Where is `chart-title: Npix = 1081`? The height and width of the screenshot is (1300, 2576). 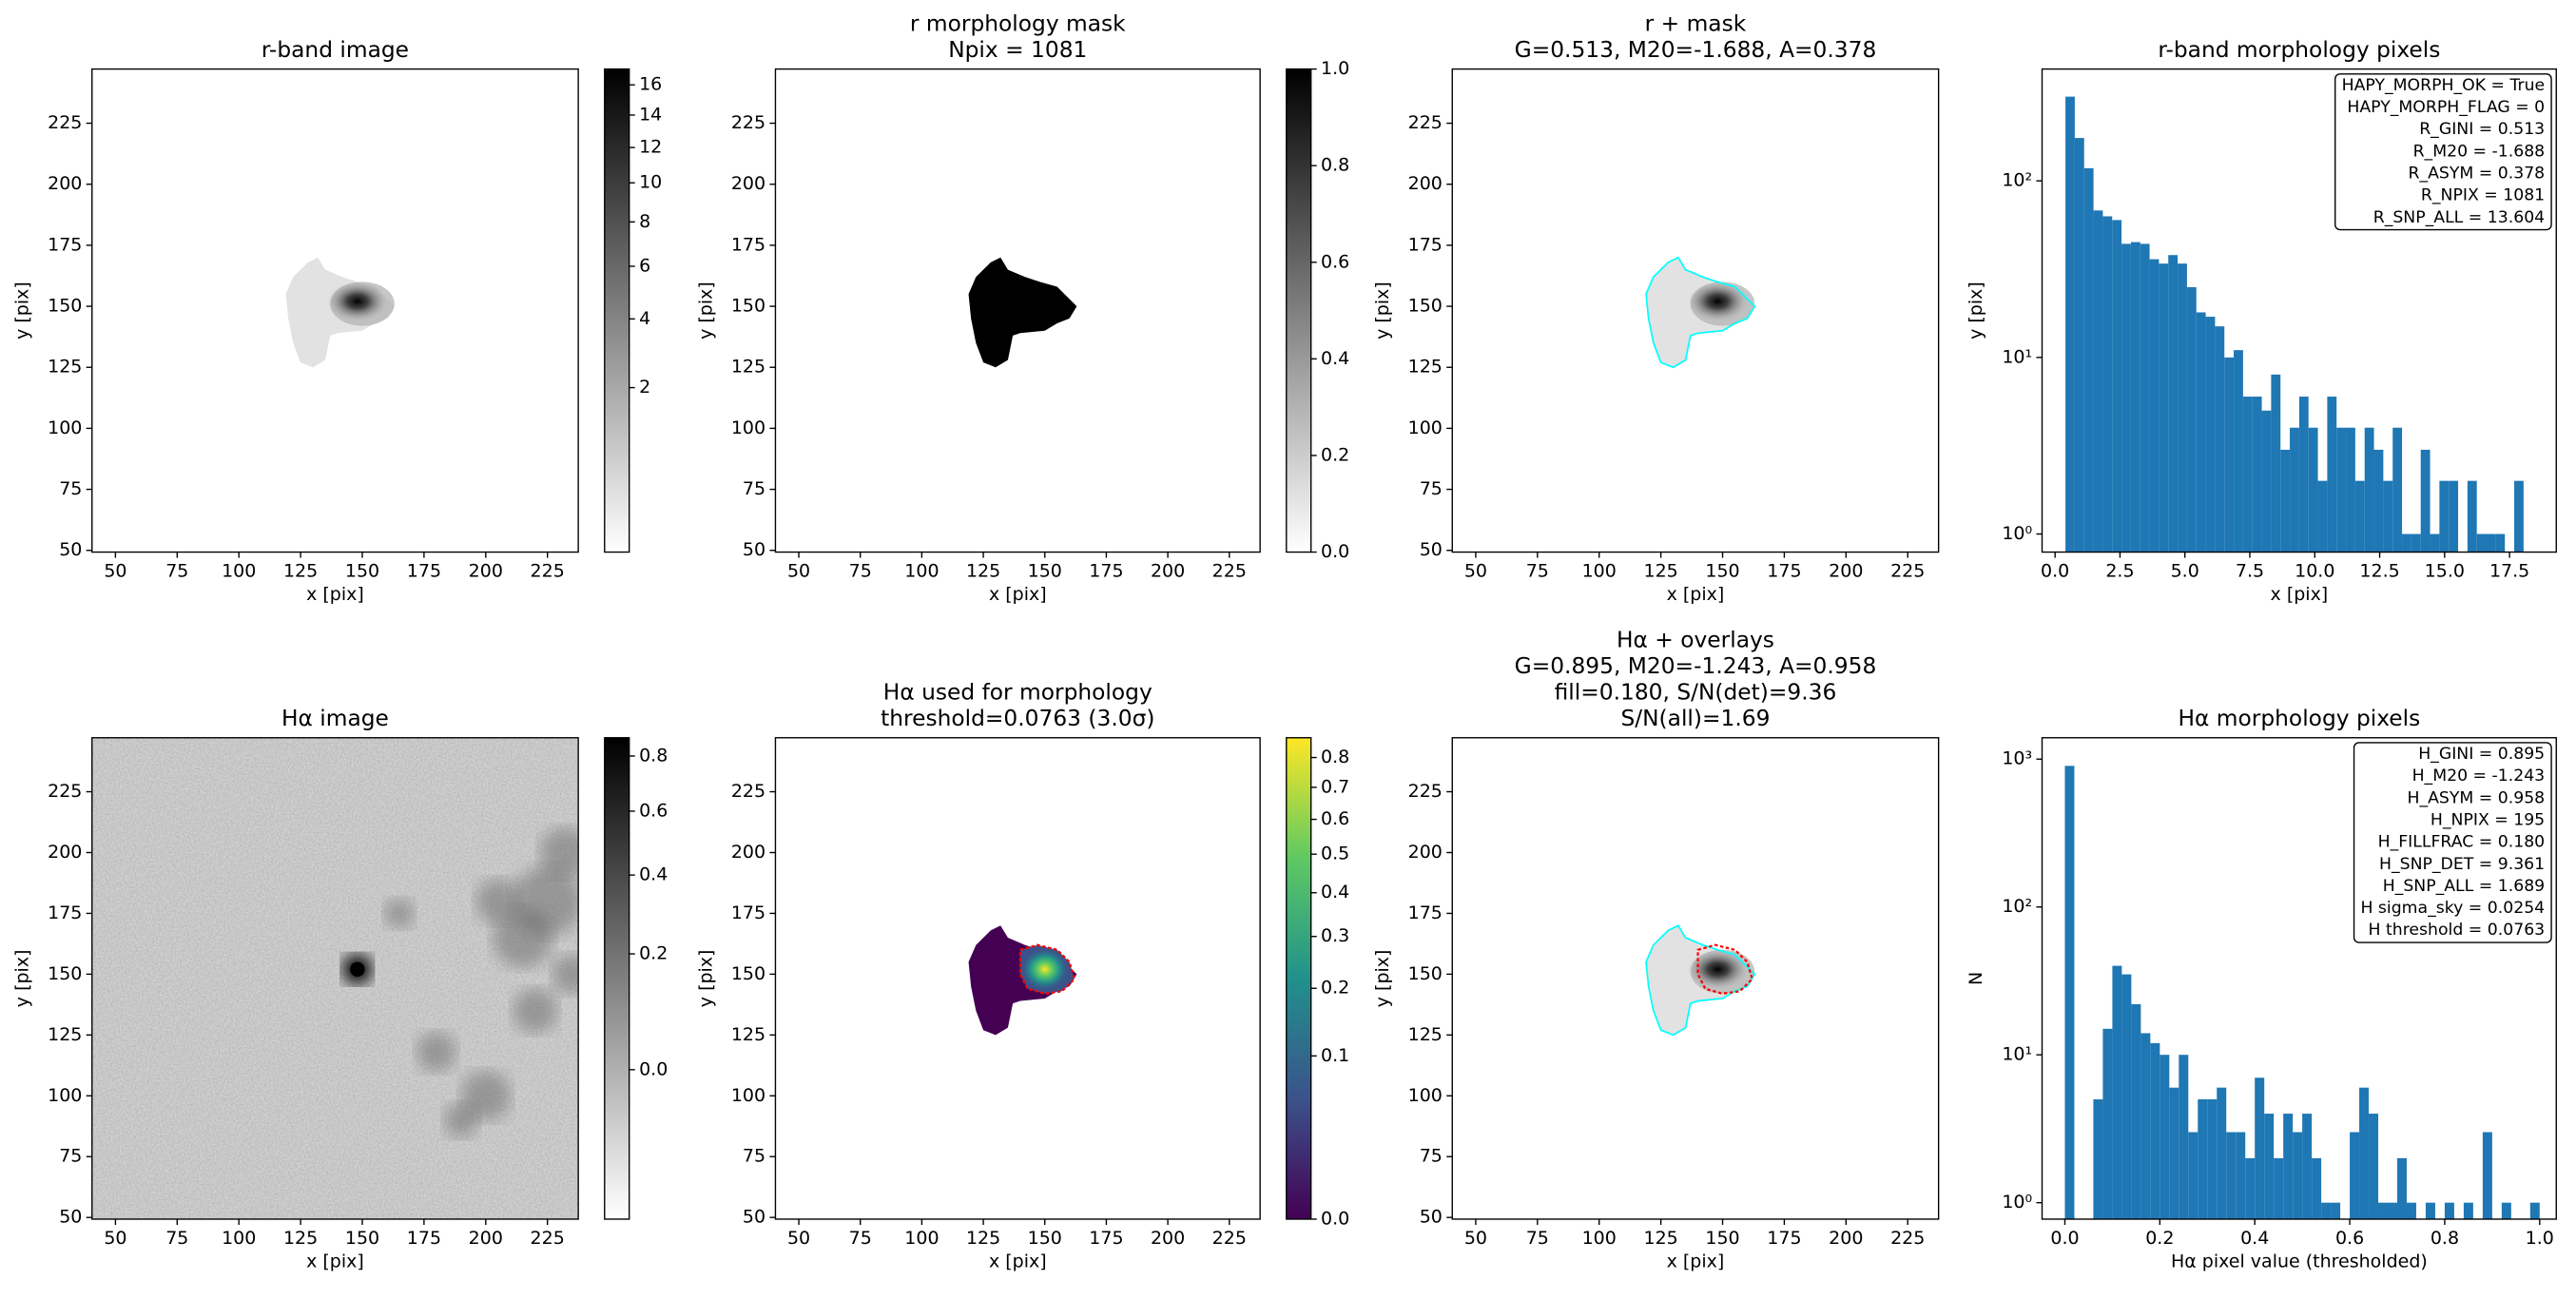 chart-title: Npix = 1081 is located at coordinates (1017, 50).